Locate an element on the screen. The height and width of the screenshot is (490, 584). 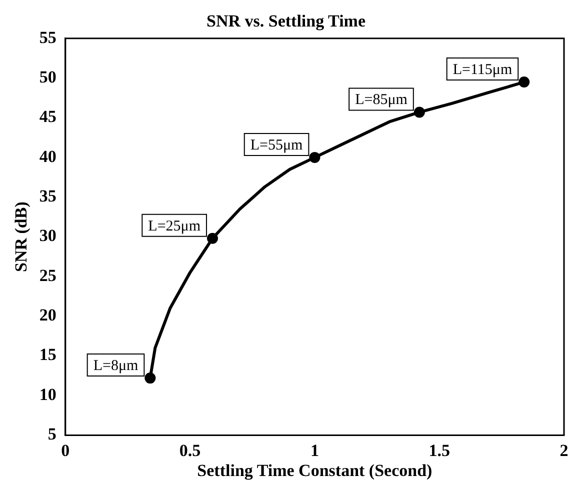
y-axis-title: SNR (dB) is located at coordinates (21, 237).